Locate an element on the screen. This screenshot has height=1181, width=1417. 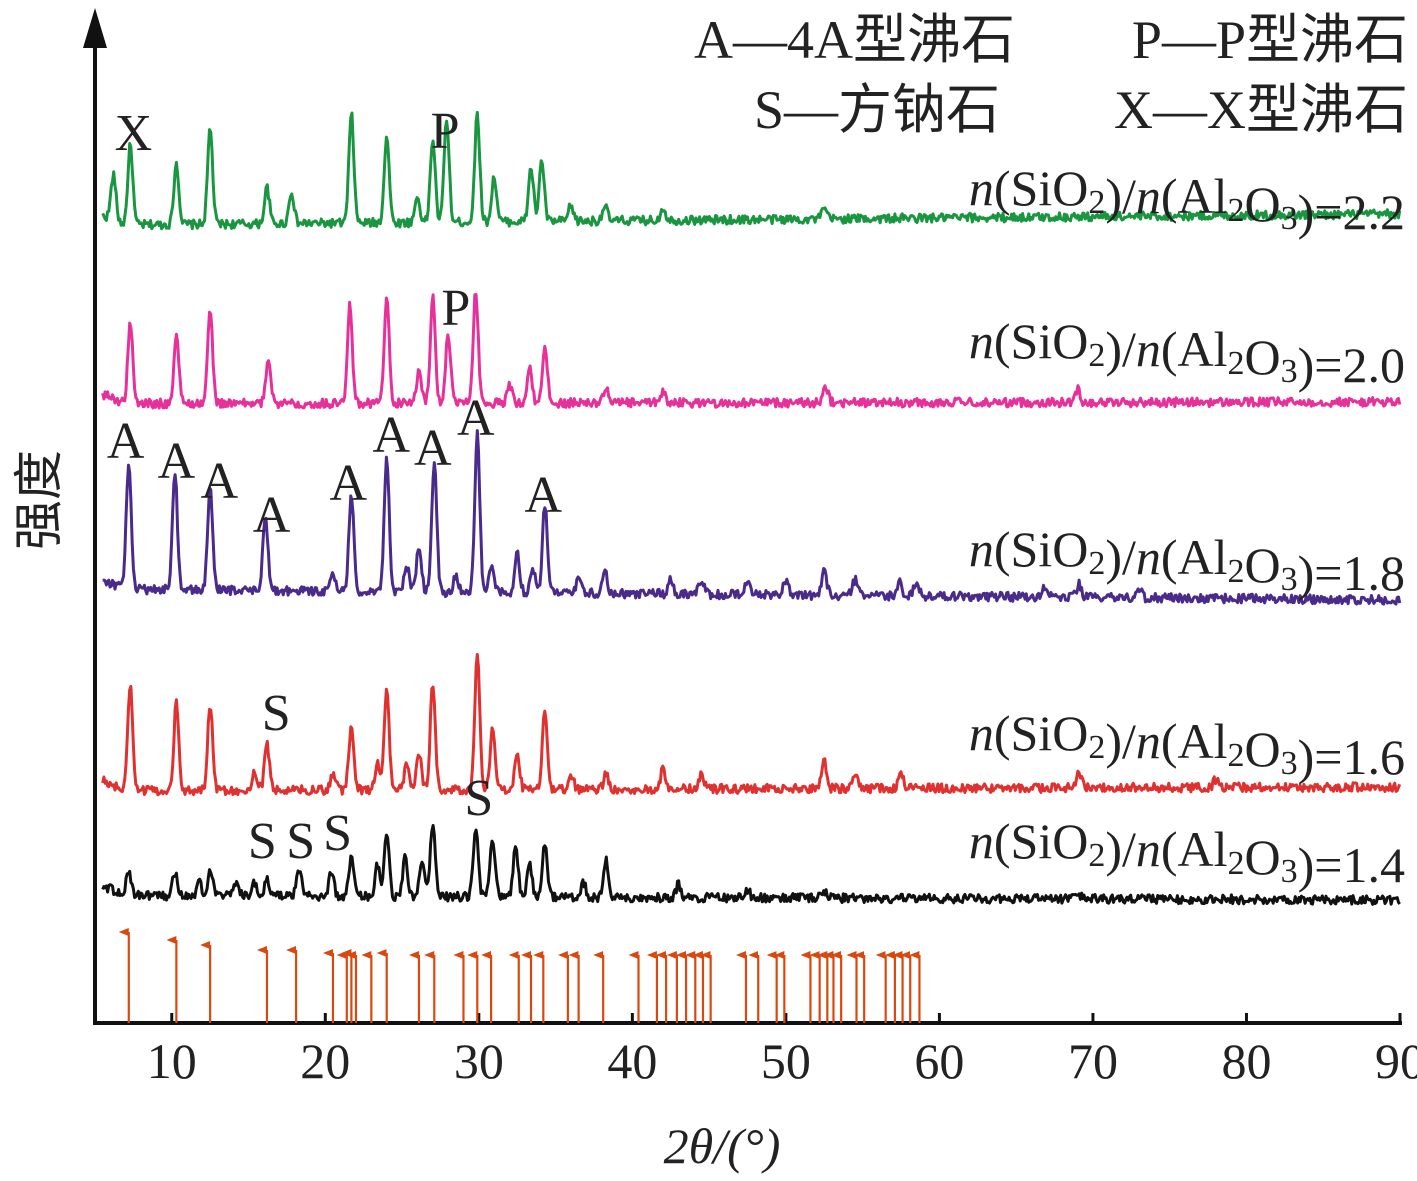
x-tick-label: 40 is located at coordinates (632, 1061).